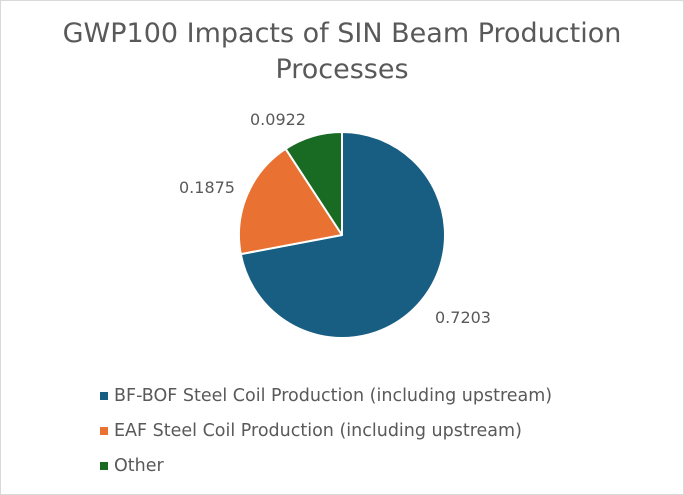  Describe the element at coordinates (278, 119) in the screenshot. I see `data-label-other: 0.0922` at that location.